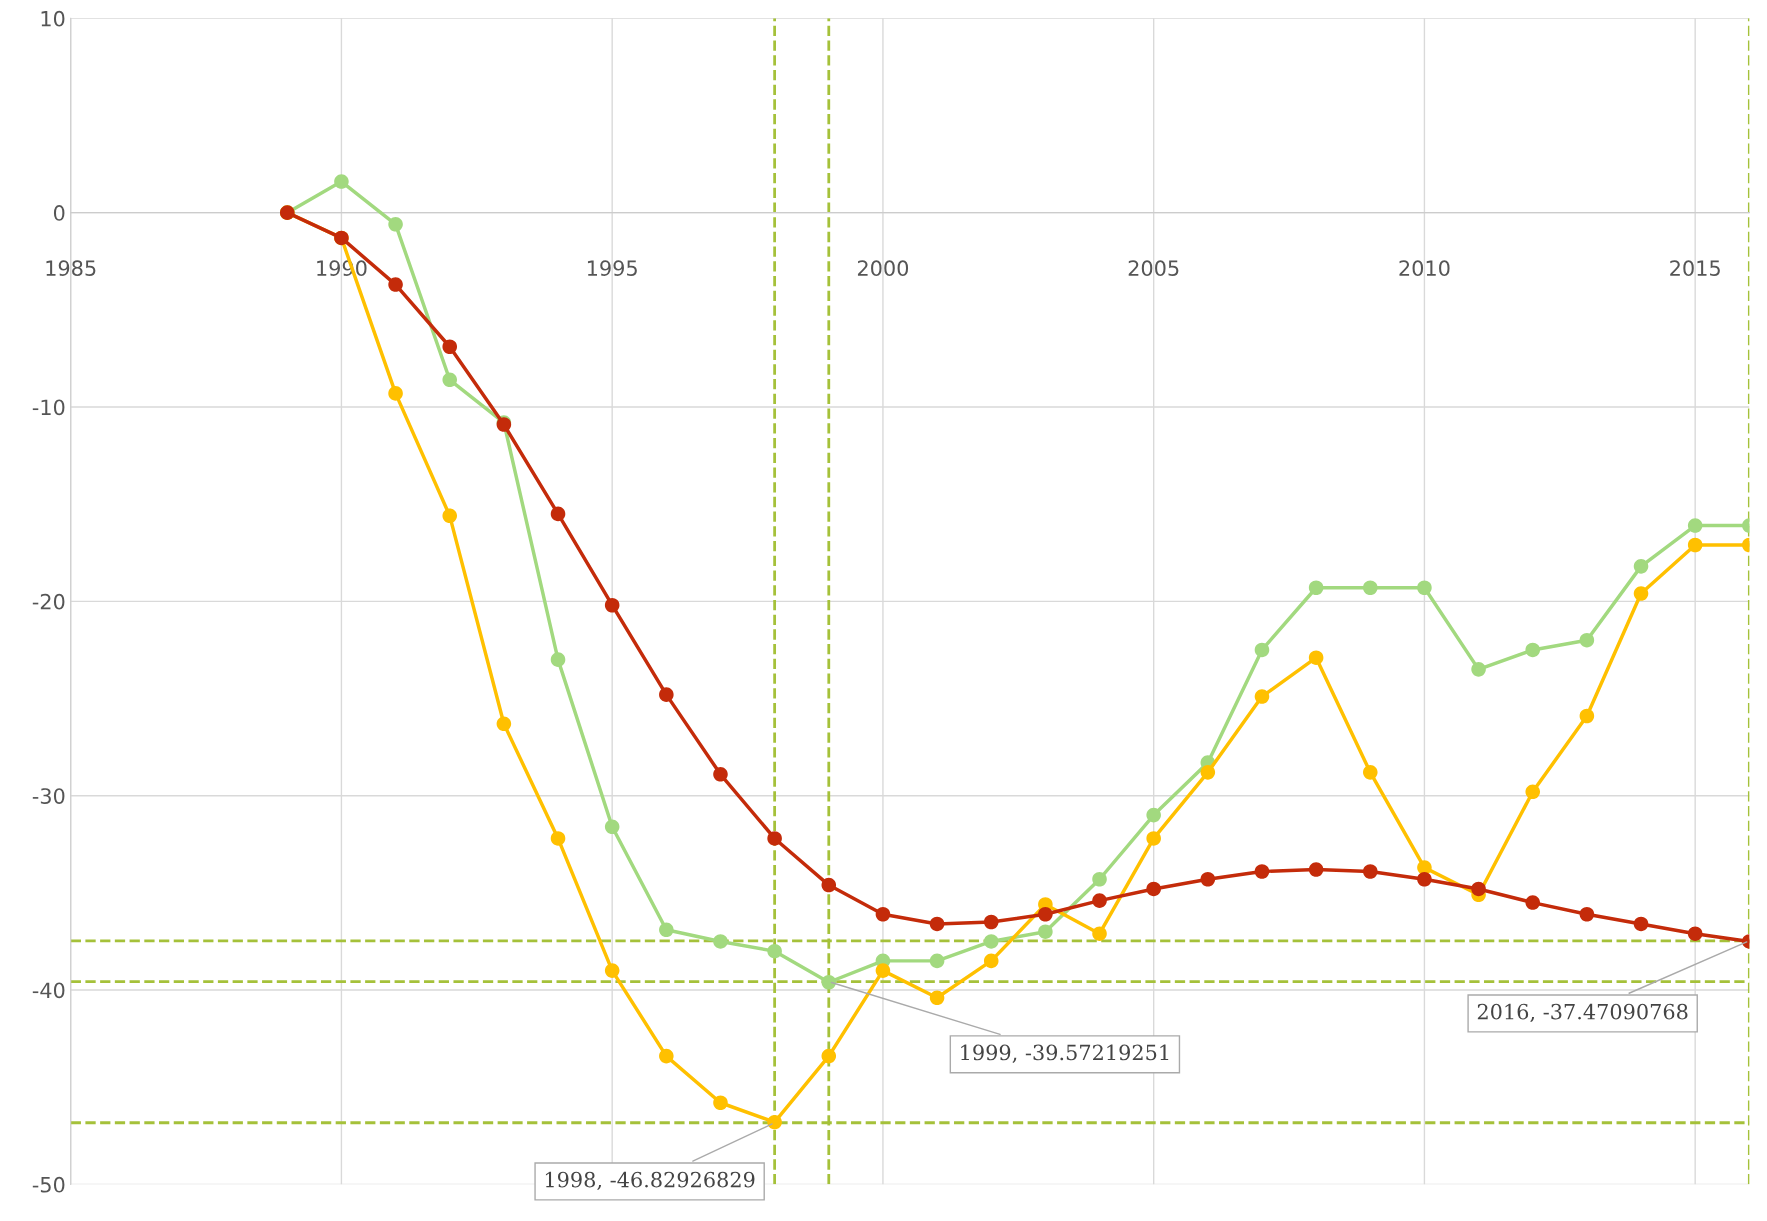 The height and width of the screenshot is (1221, 1767). What do you see at coordinates (1153, 268) in the screenshot?
I see `x-tick-label: 2005` at bounding box center [1153, 268].